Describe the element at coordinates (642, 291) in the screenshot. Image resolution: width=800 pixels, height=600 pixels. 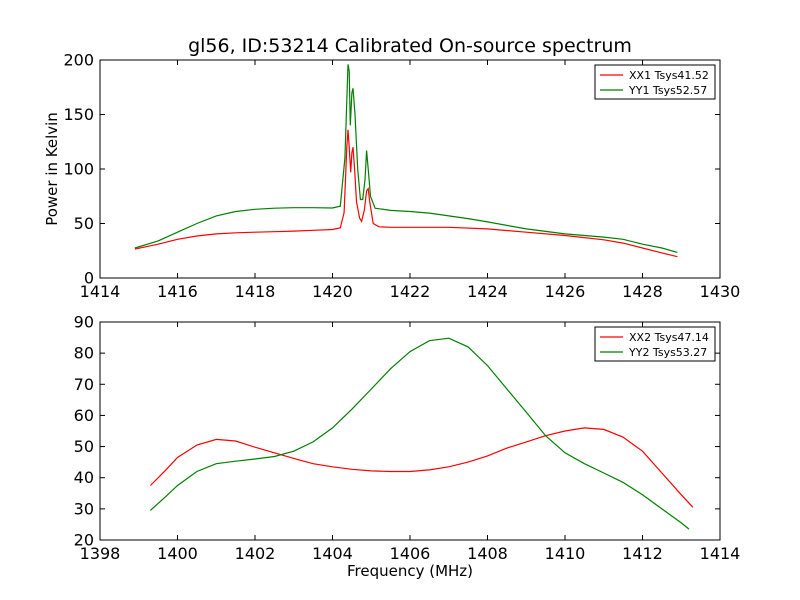
I see `x-tick-label: 1428` at that location.